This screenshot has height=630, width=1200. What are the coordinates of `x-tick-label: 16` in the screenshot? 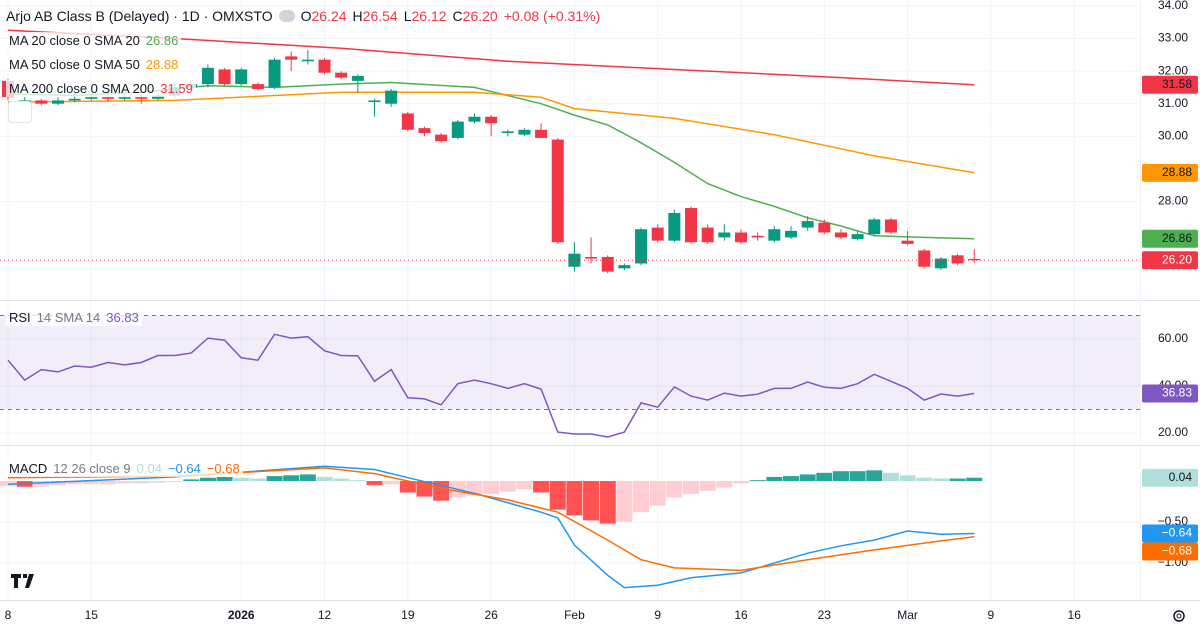 It's located at (741, 615).